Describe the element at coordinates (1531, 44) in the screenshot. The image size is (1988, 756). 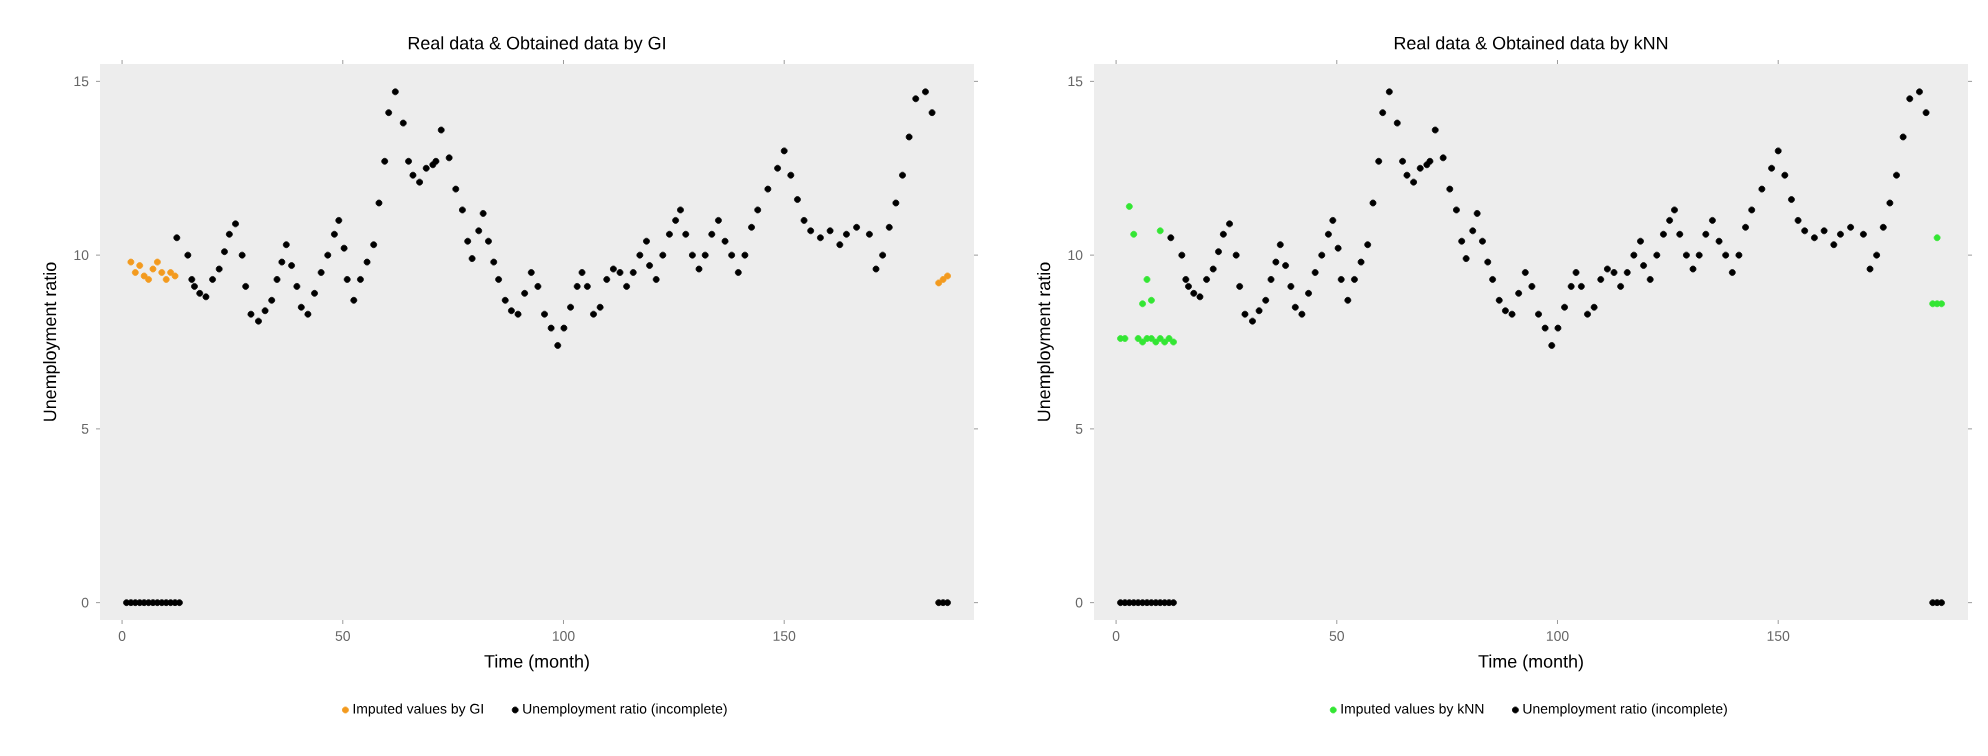
I see `chart-title: Real data & Obtained data by kNN` at that location.